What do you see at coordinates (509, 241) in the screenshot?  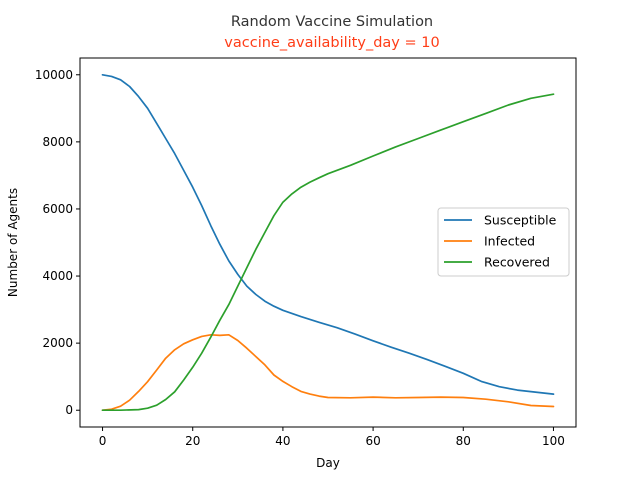 I see `legend-label-infected: Infected` at bounding box center [509, 241].